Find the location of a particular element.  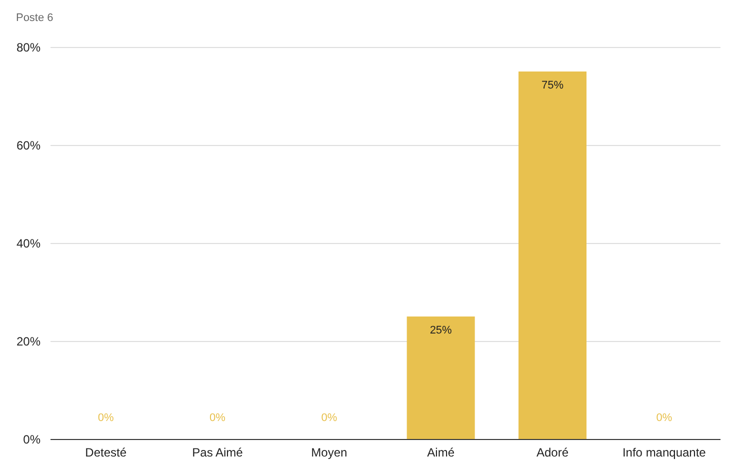

y-tick-label: 40% is located at coordinates (28, 243).